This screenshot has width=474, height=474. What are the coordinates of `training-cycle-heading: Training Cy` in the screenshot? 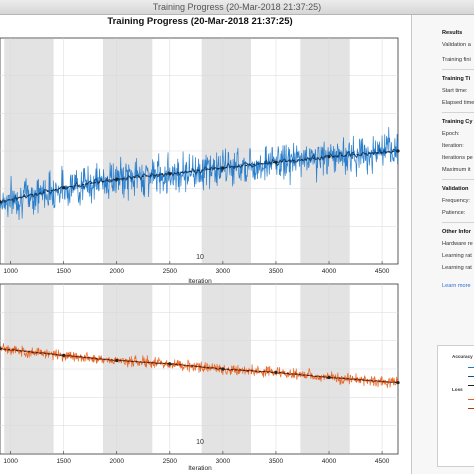 It's located at (457, 122).